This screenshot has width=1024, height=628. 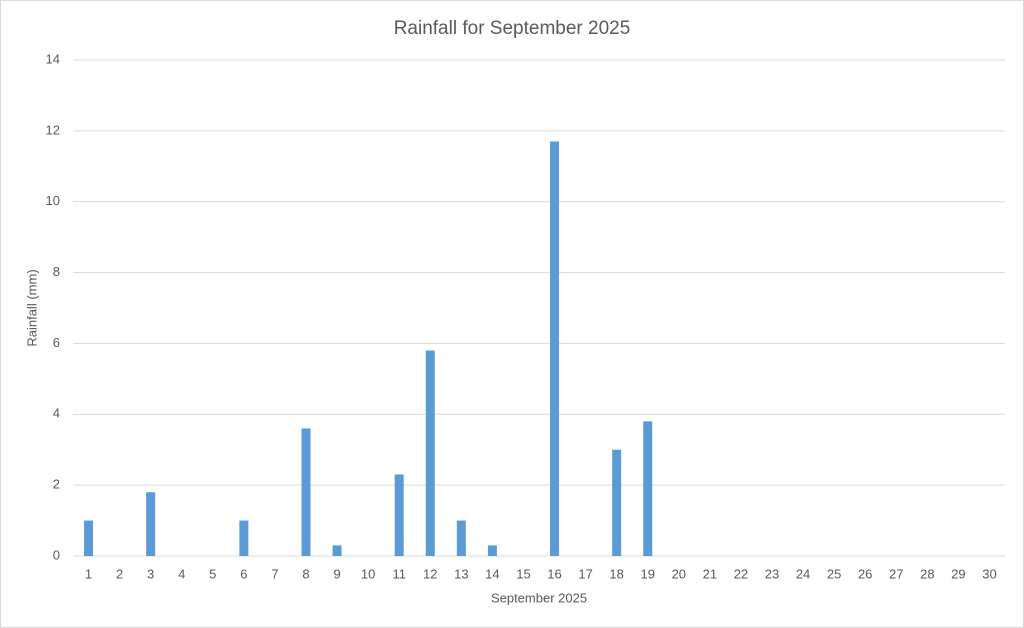 I want to click on x-tick-label: 18, so click(x=616, y=573).